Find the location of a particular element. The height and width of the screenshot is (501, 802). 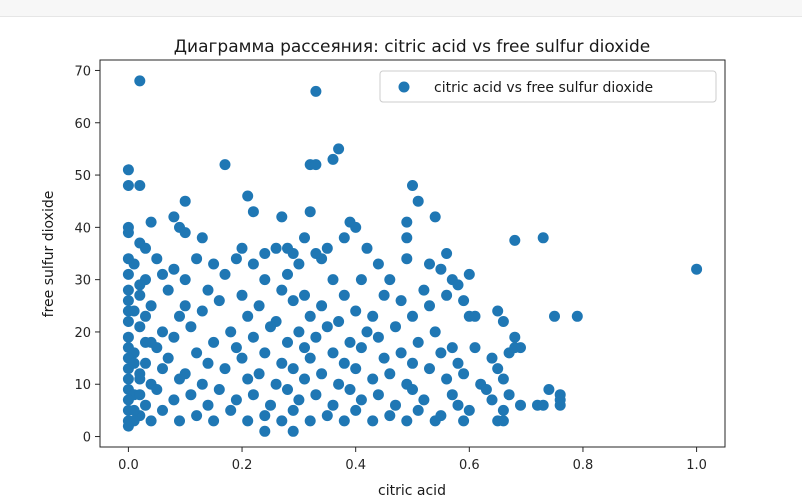

y-tick-label: 40 is located at coordinates (82, 228).